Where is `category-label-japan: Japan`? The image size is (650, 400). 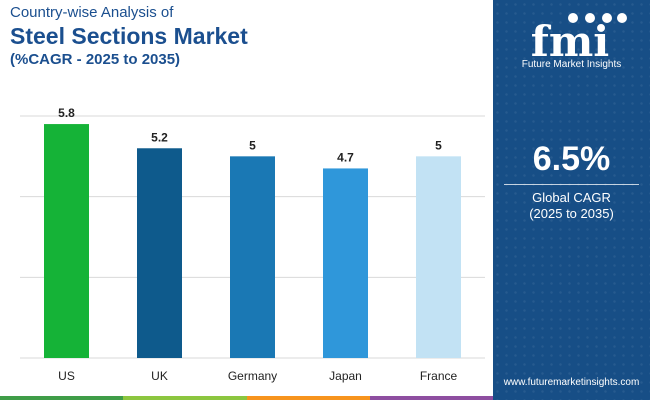
category-label-japan: Japan is located at coordinates (345, 376).